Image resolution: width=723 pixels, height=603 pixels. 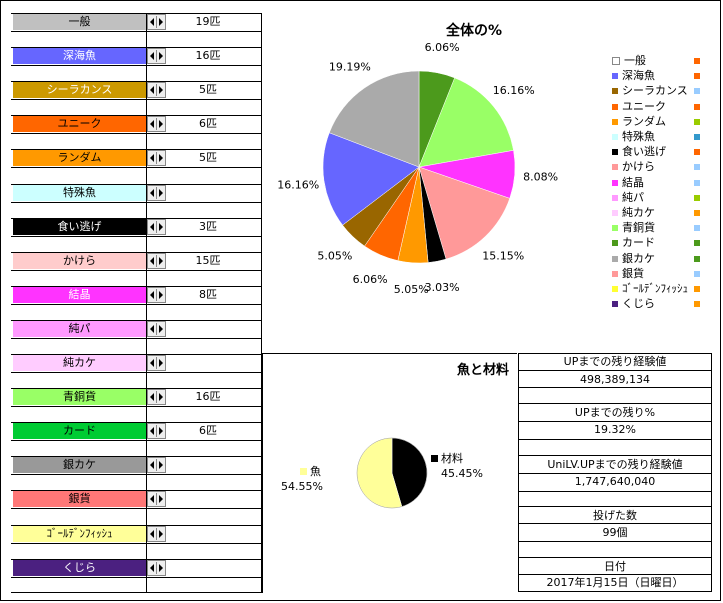 I want to click on category-label: くじら, so click(x=79, y=567).